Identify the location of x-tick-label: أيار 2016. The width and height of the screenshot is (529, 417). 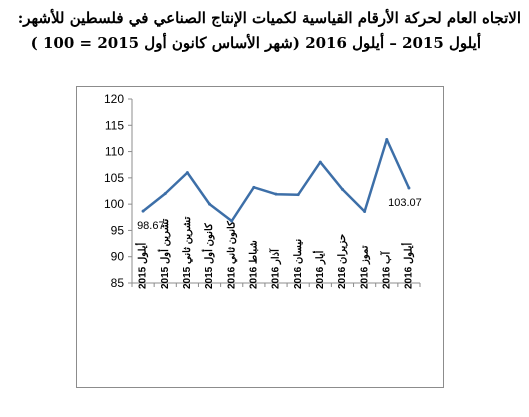
(319, 269).